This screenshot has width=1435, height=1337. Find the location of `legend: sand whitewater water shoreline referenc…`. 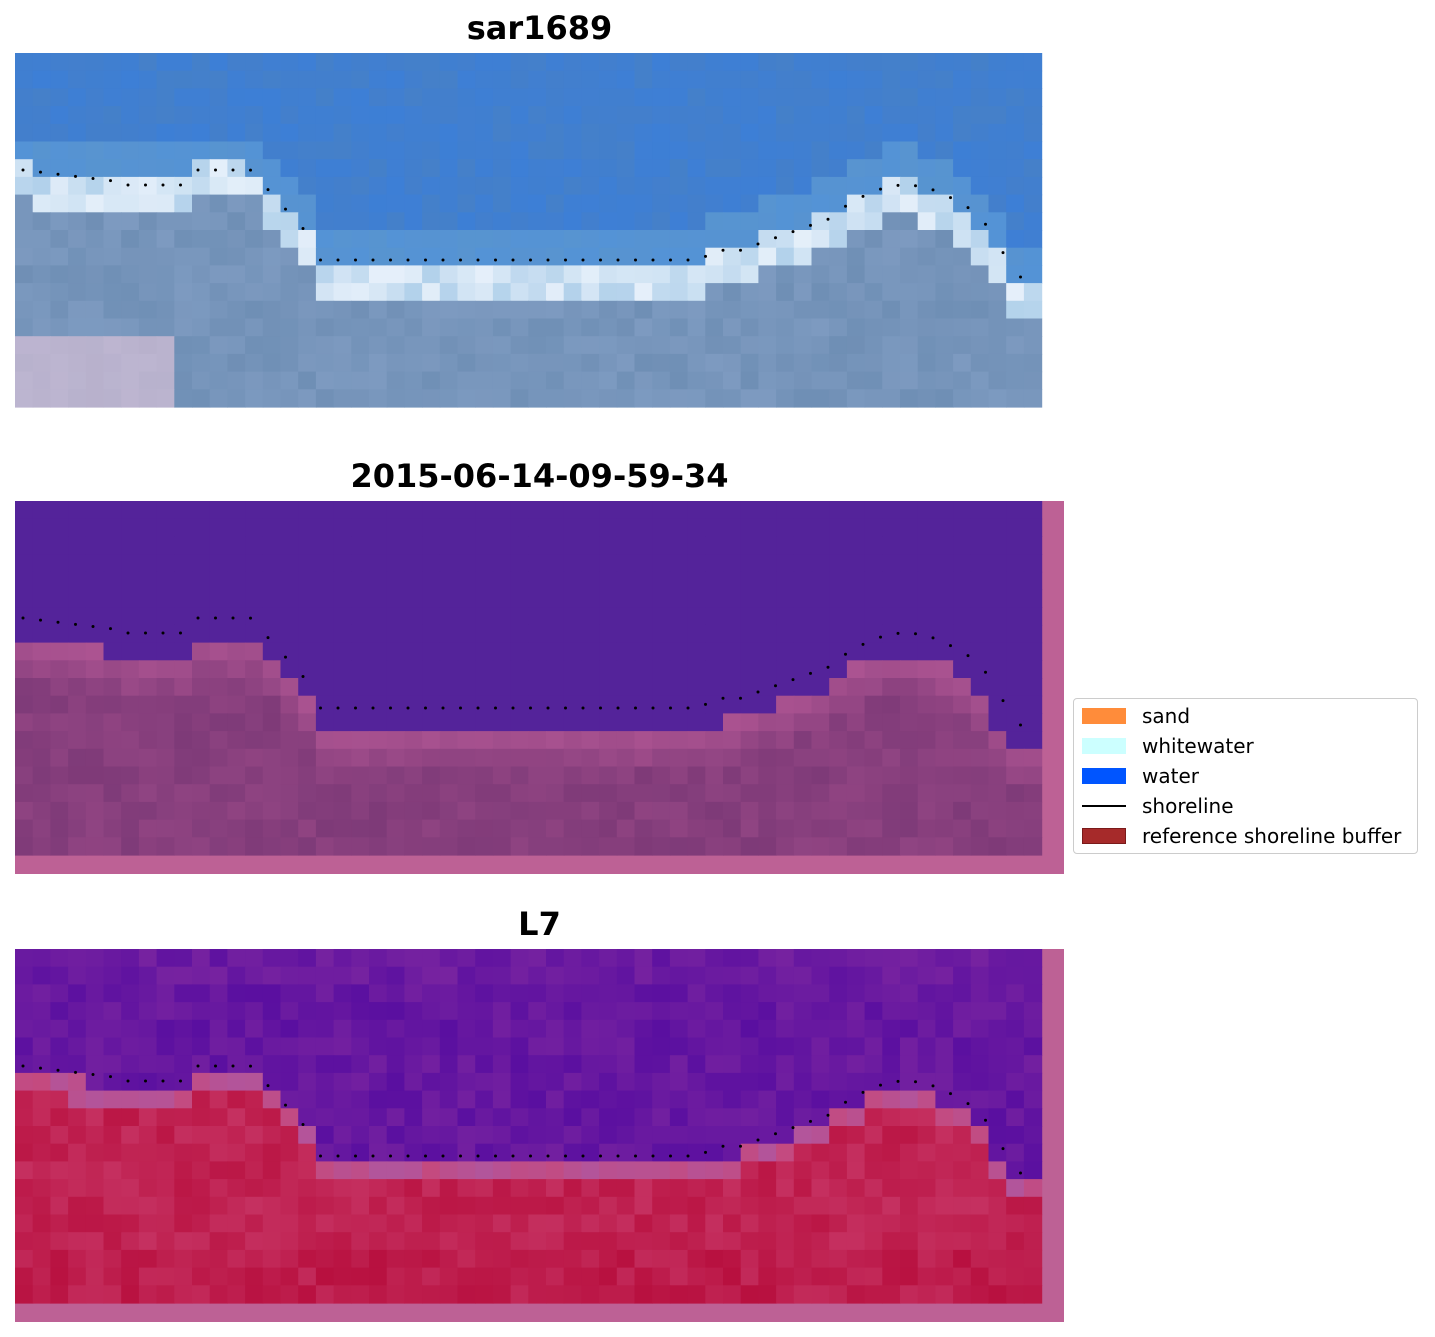

legend: sand whitewater water shoreline referenc… is located at coordinates (1245, 776).